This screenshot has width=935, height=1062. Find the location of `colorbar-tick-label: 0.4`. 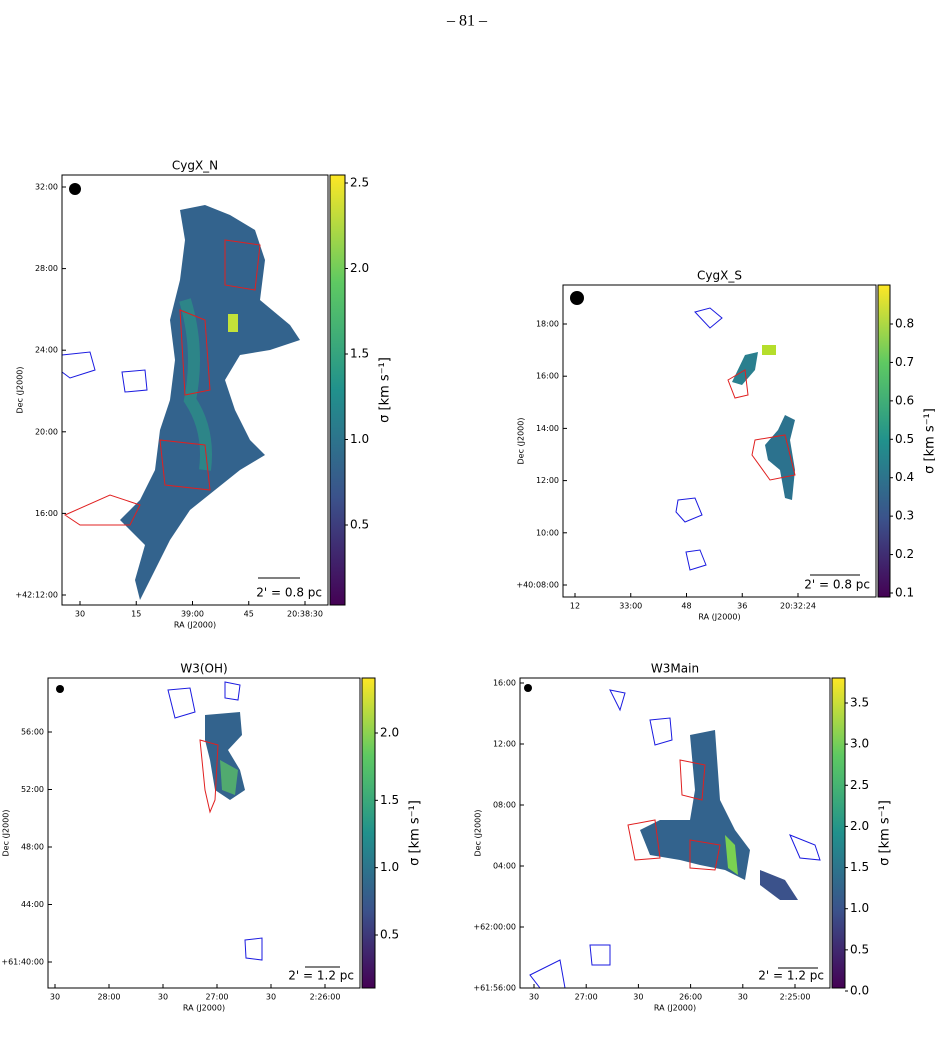

colorbar-tick-label: 0.4 is located at coordinates (904, 477).